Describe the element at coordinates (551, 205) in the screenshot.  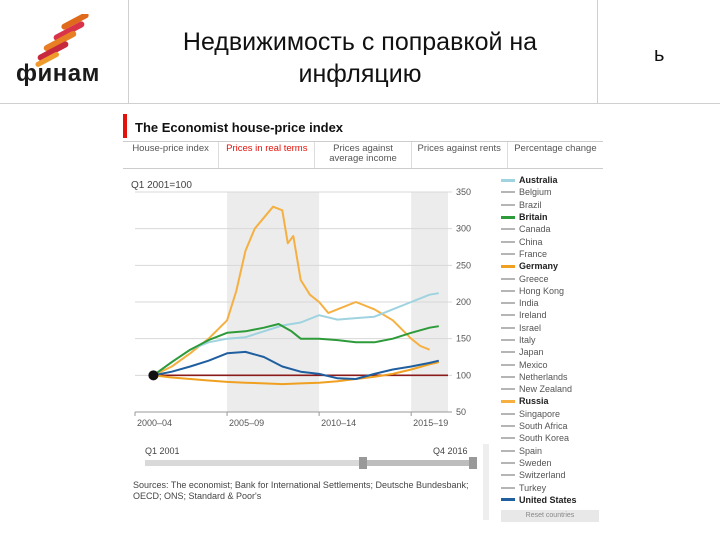
I see `legend-item: Brazil` at that location.